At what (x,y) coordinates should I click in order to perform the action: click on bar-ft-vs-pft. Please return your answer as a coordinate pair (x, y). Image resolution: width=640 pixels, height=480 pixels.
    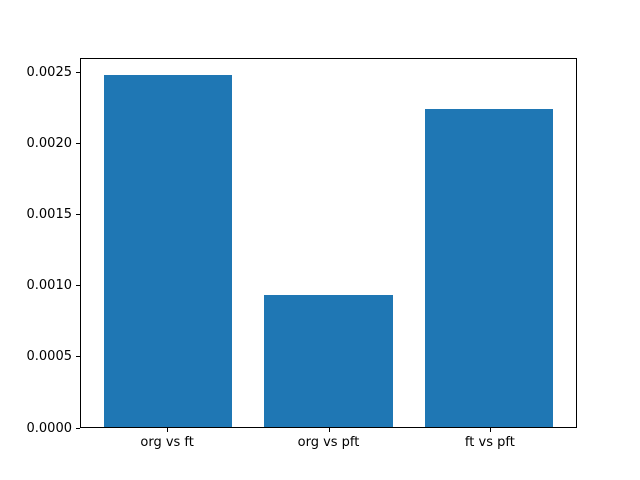
    Looking at the image, I should click on (489, 267).